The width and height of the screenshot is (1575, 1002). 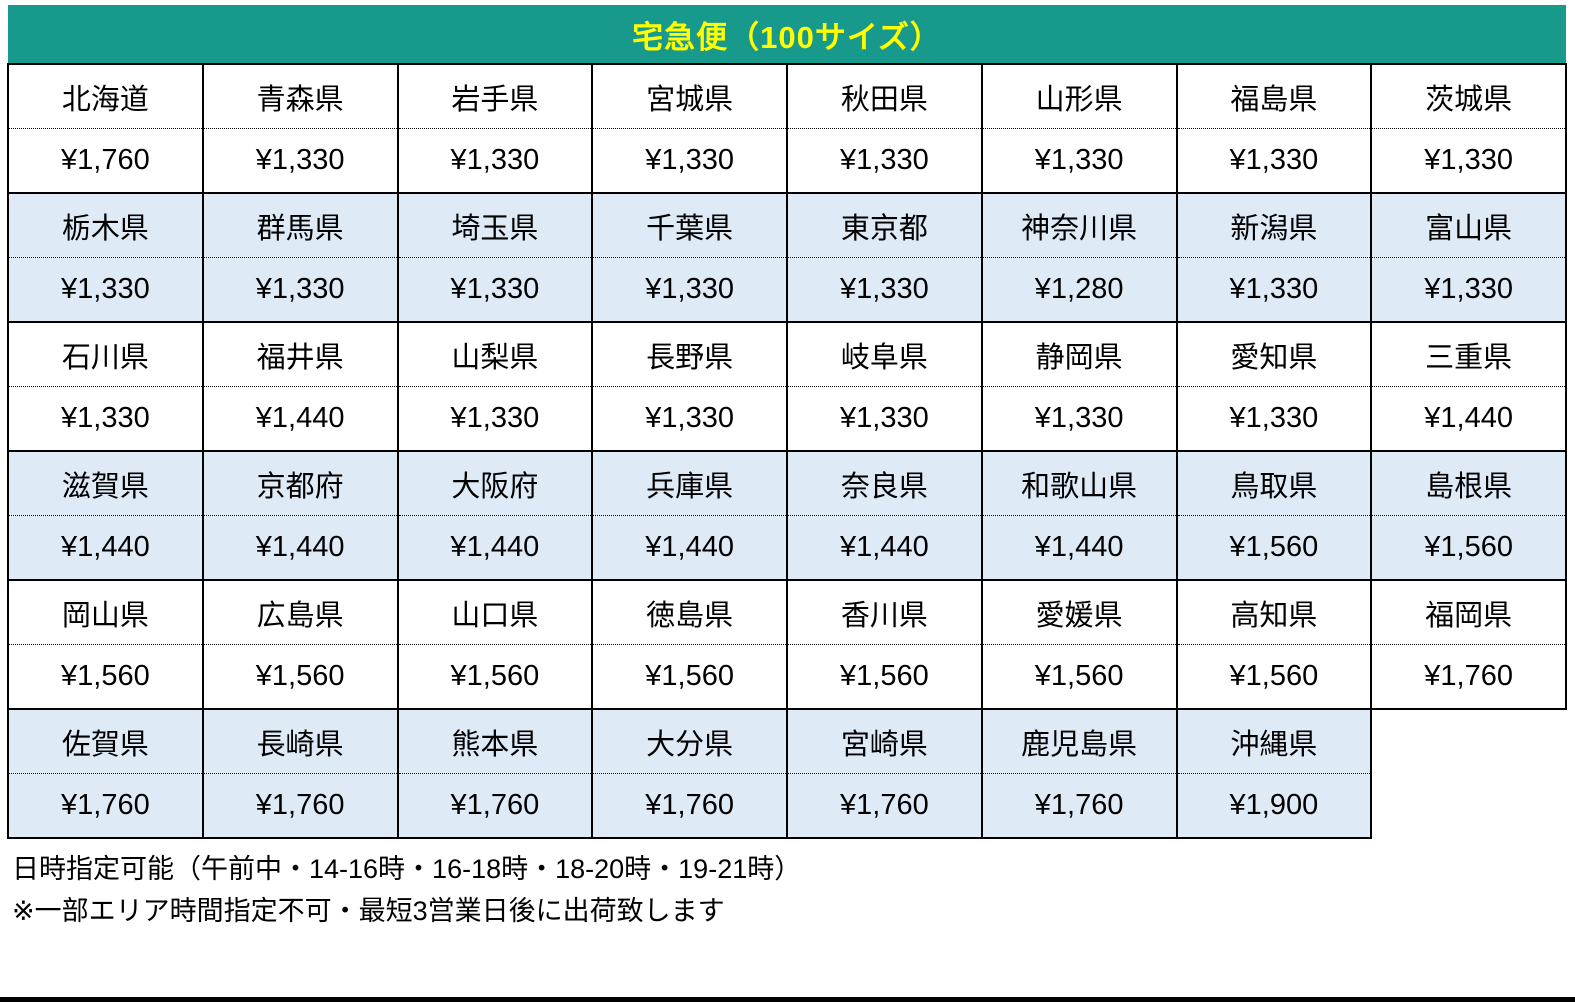 I want to click on prefecture-name-cell: 愛知県, so click(x=1274, y=354).